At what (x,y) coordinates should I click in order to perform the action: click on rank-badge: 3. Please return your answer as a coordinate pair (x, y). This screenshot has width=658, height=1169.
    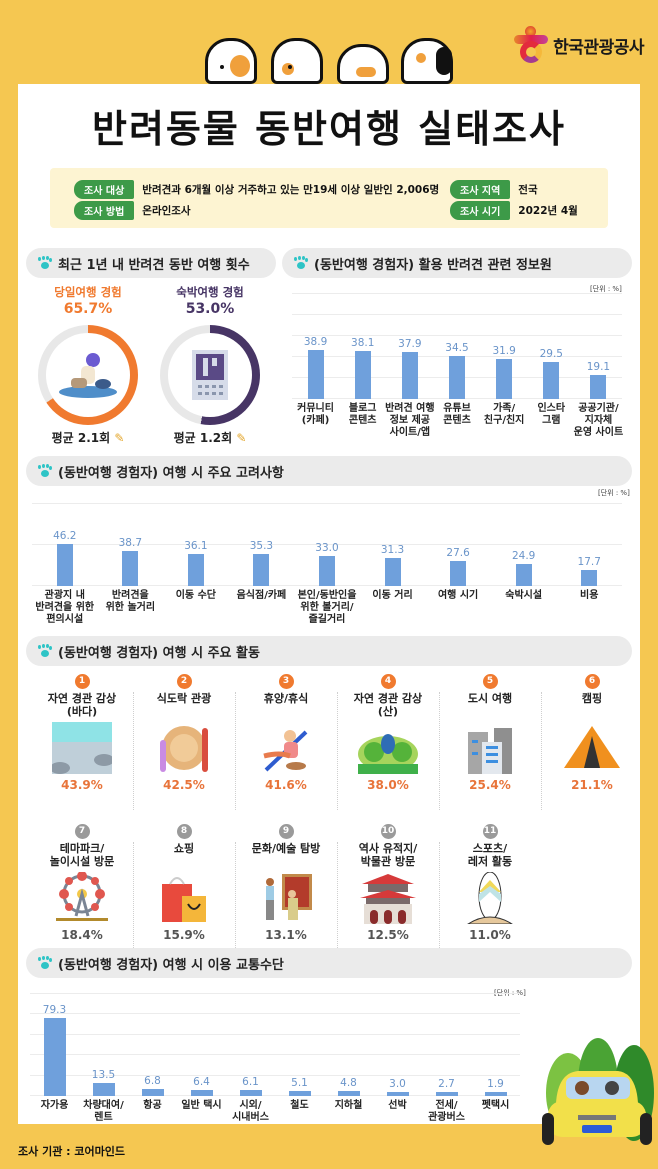
    Looking at the image, I should click on (286, 681).